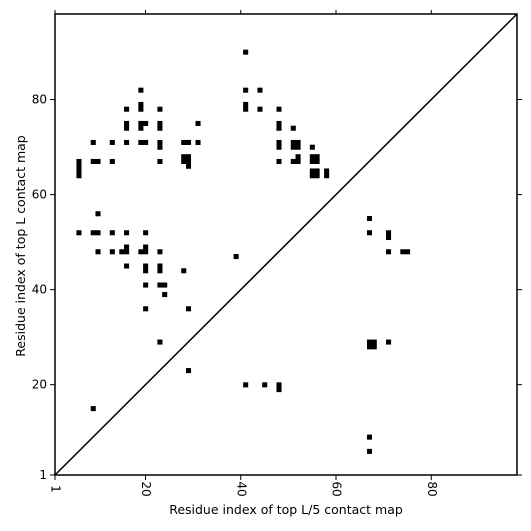 The image size is (531, 531). I want to click on x-tick-label: 60, so click(337, 488).